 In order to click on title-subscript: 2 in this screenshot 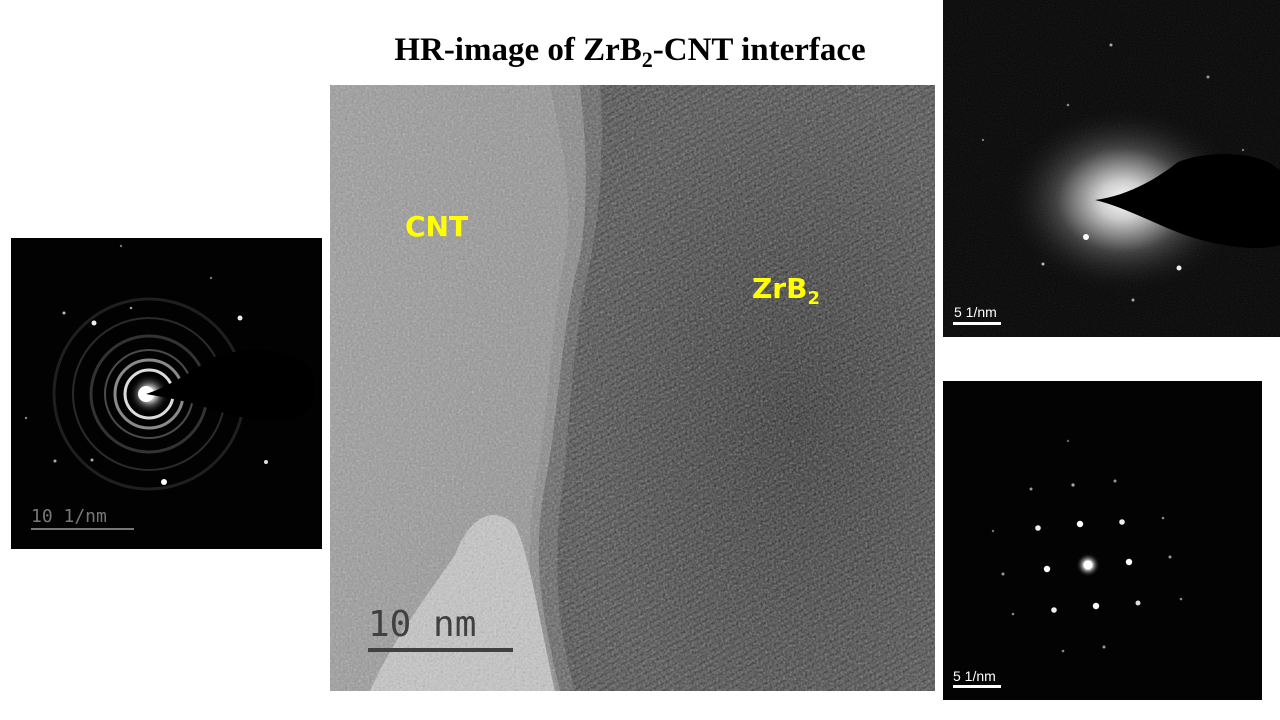, I will do `click(647, 59)`.